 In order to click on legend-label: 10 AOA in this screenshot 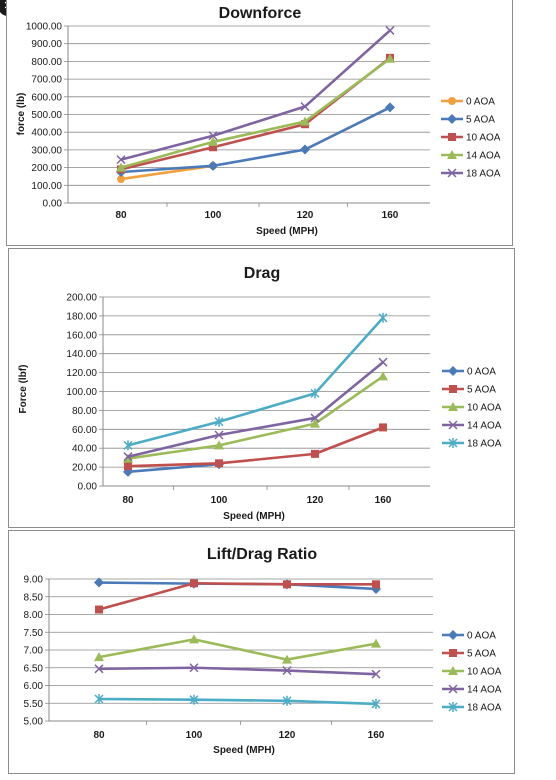, I will do `click(484, 672)`.